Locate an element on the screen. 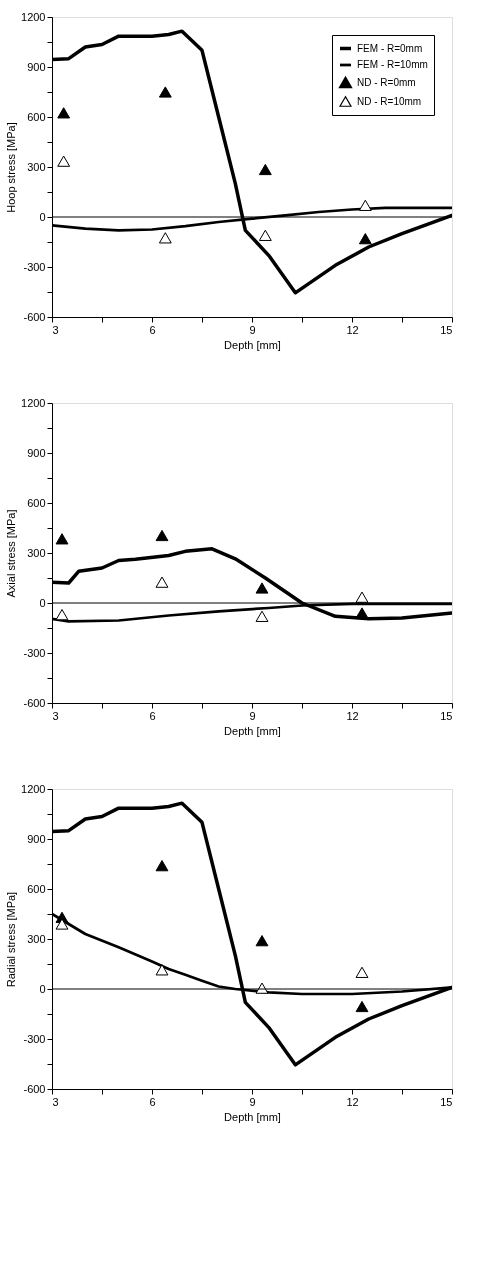 The height and width of the screenshot is (1269, 503). y-axis-title: Hoop stress [MPa] is located at coordinates (11, 167).